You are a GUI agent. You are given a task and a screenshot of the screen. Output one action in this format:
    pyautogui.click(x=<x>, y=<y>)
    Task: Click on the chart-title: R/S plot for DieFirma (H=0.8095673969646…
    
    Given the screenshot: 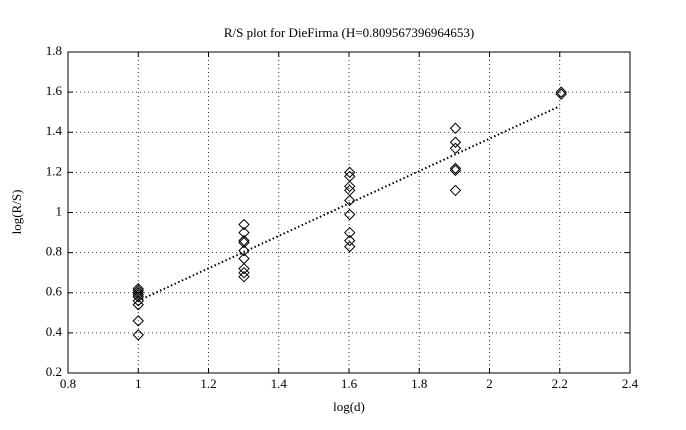 What is the action you would take?
    pyautogui.click(x=349, y=32)
    